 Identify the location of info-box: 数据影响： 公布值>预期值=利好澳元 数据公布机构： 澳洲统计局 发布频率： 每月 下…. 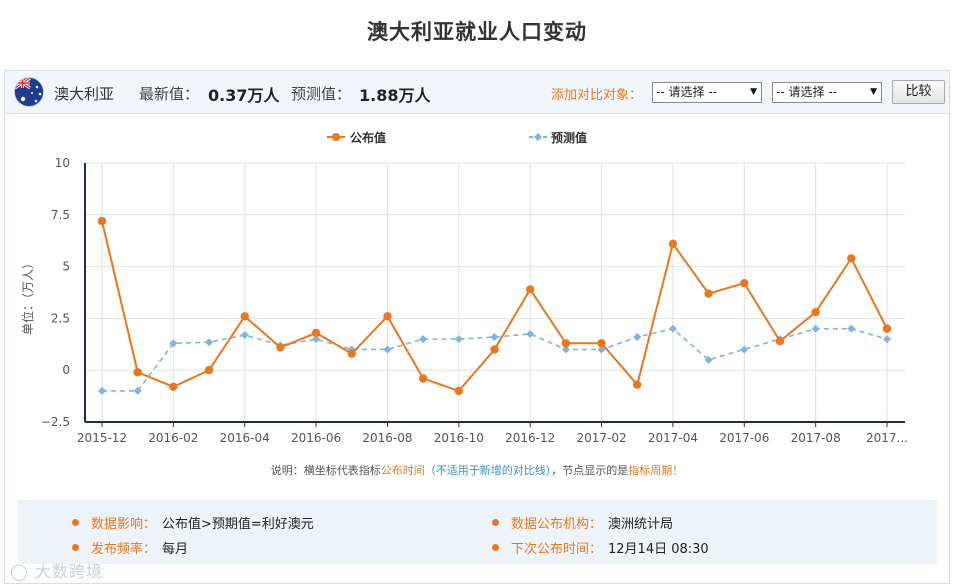
(477, 532).